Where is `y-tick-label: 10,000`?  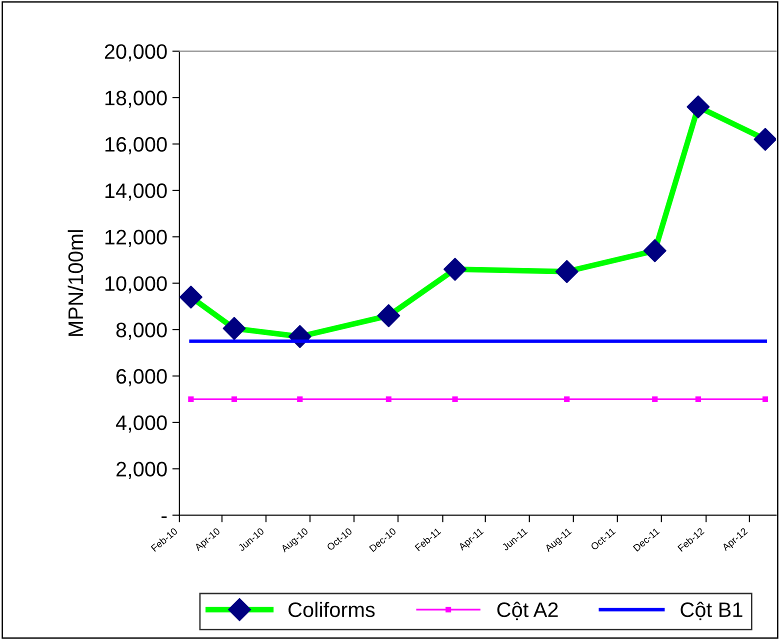 y-tick-label: 10,000 is located at coordinates (136, 285).